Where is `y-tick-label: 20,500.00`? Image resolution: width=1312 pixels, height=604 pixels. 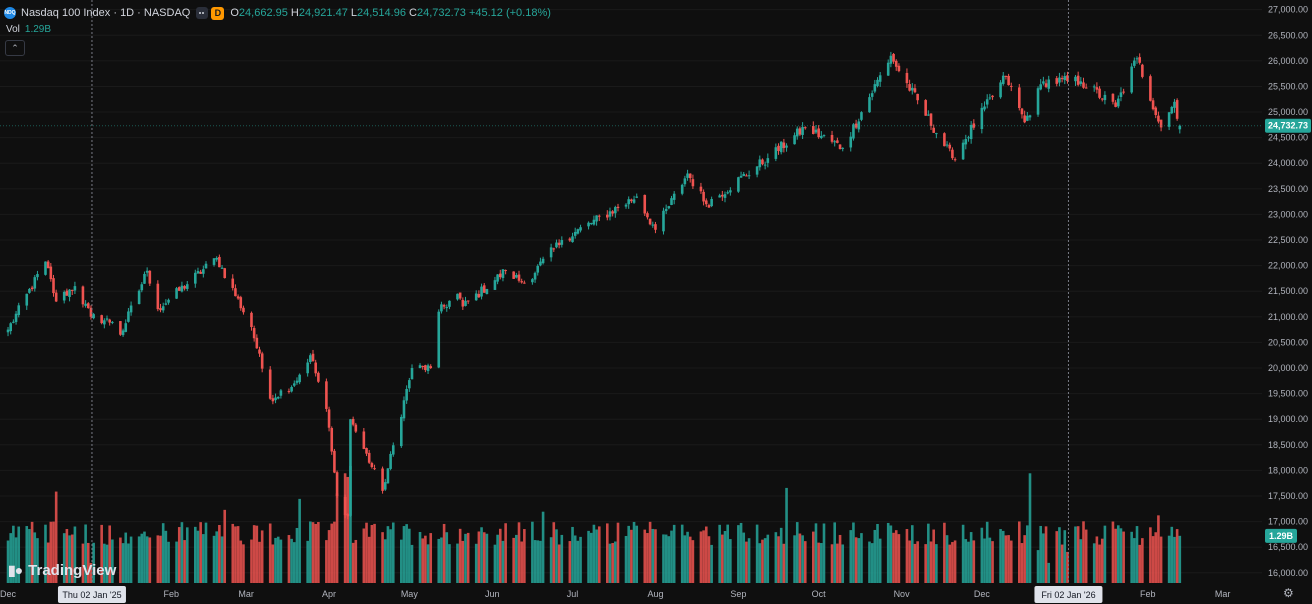 y-tick-label: 20,500.00 is located at coordinates (1288, 342).